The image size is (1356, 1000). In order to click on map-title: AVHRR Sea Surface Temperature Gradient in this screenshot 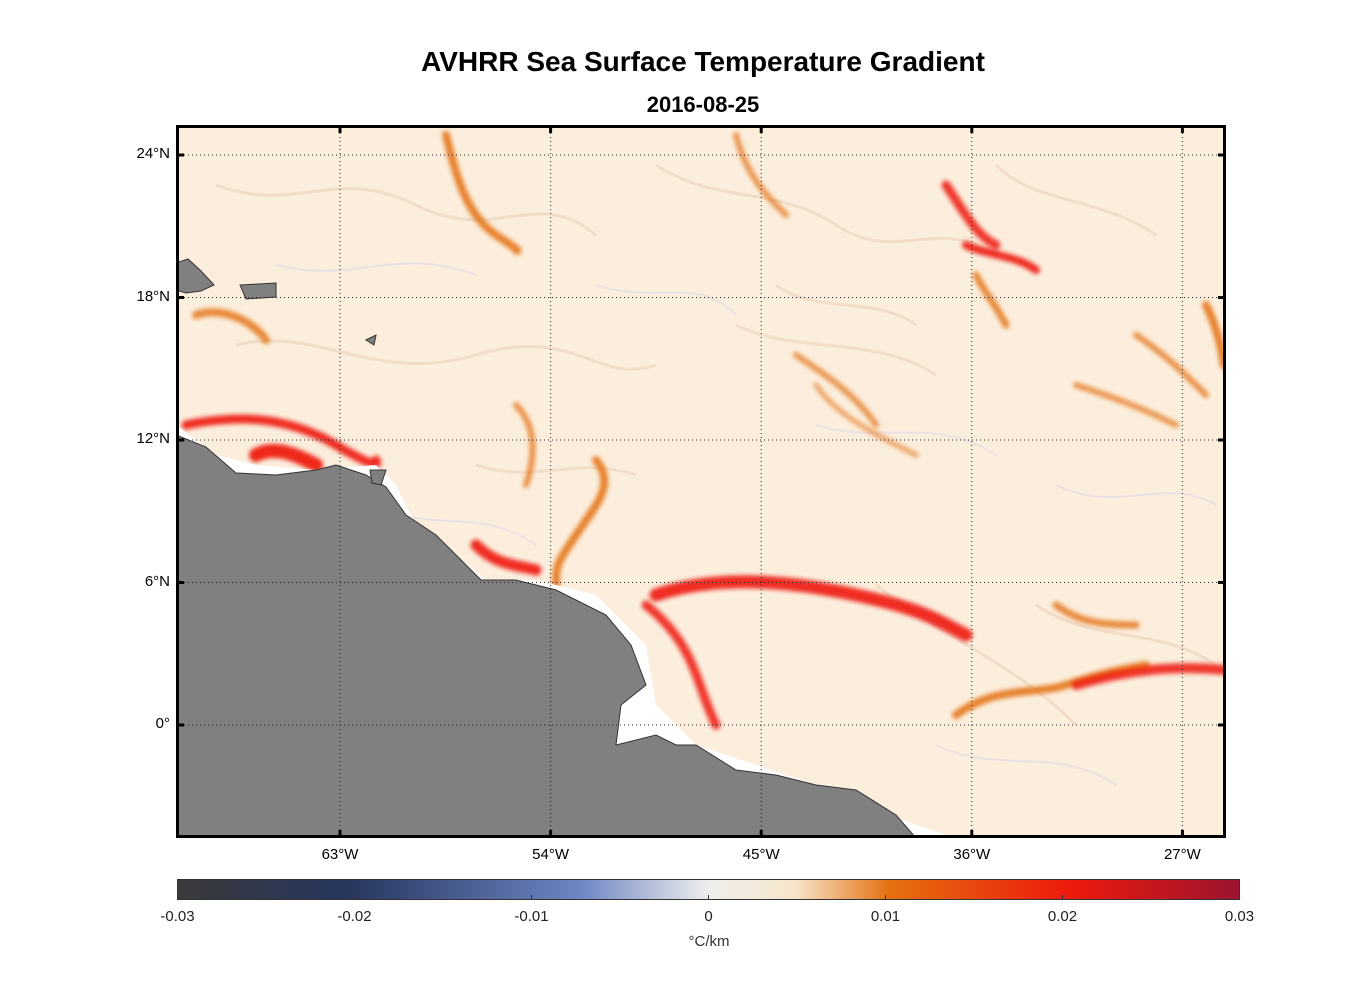, I will do `click(703, 61)`.